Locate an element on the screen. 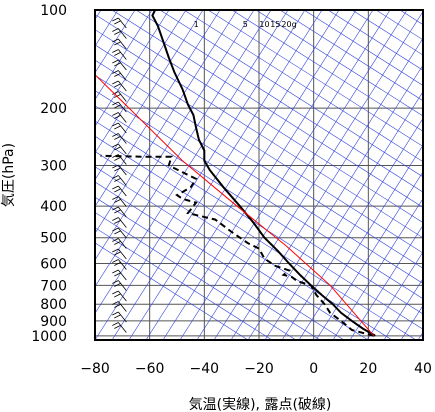 The width and height of the screenshot is (435, 412). x-tick-label: −40 is located at coordinates (205, 369).